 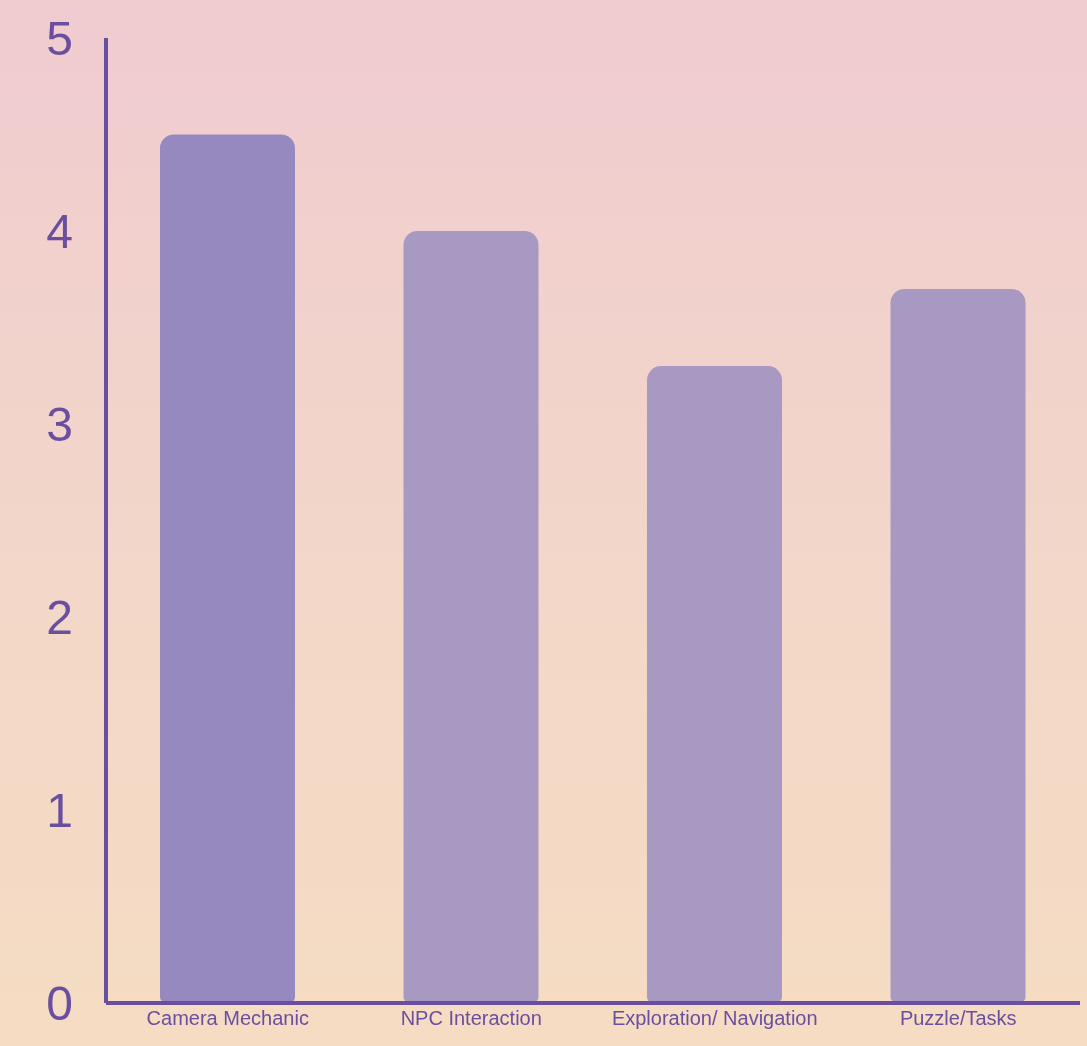 I want to click on y-tick-label: 2, so click(x=59, y=618).